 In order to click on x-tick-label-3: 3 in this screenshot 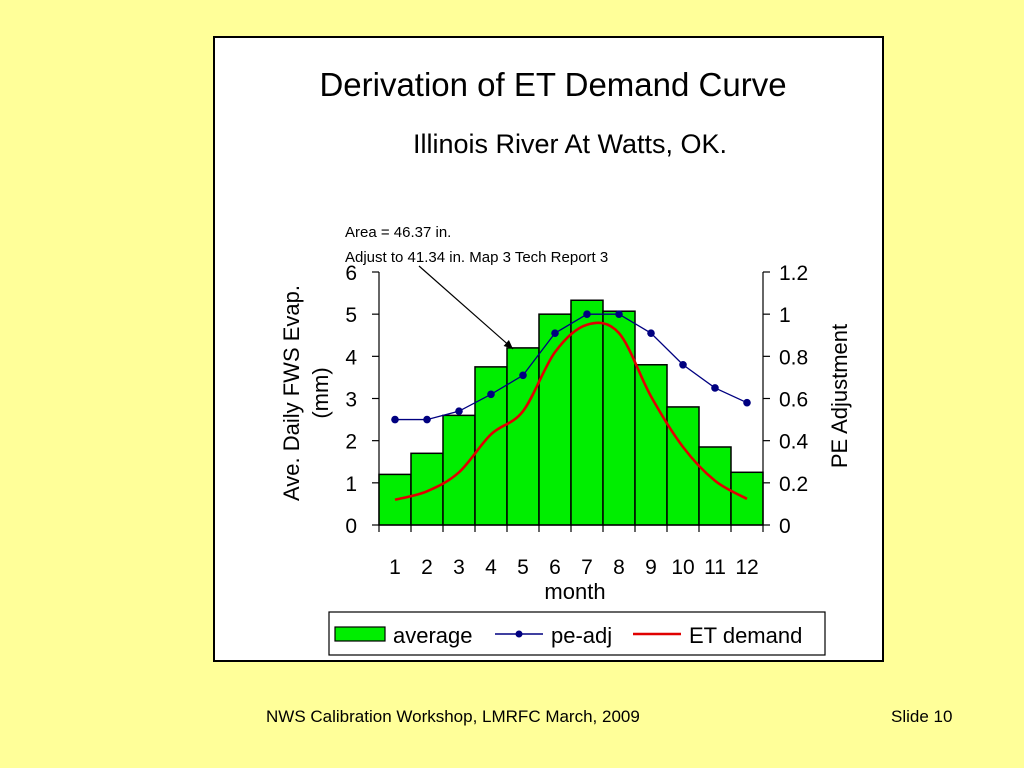, I will do `click(459, 567)`.